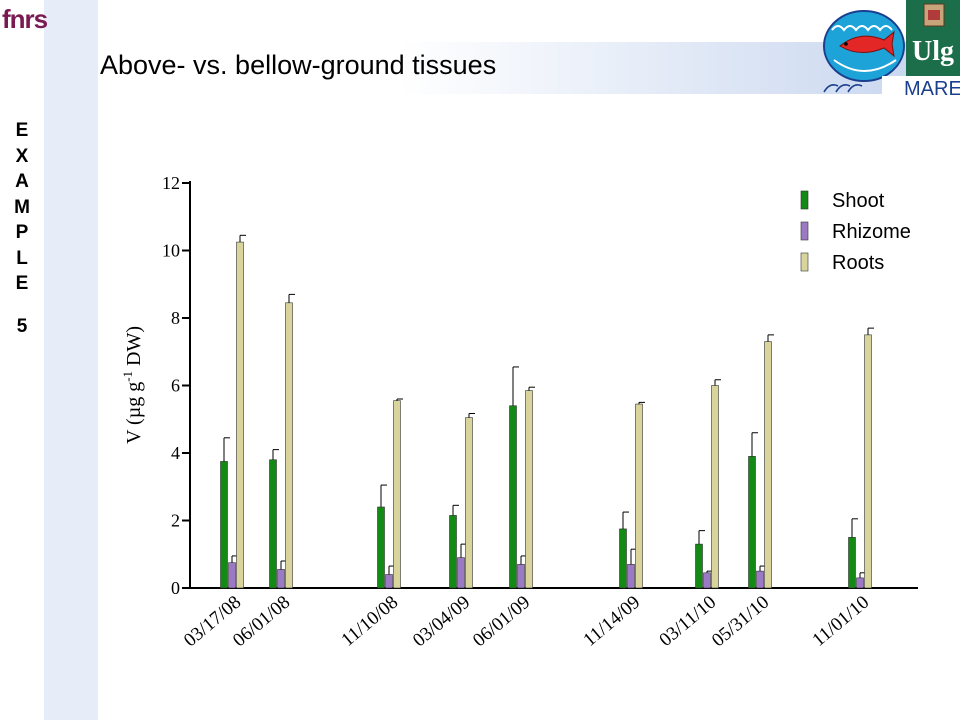 Image resolution: width=960 pixels, height=720 pixels. What do you see at coordinates (132, 385) in the screenshot?
I see `y-axis-label: V (µg g-1 DW)` at bounding box center [132, 385].